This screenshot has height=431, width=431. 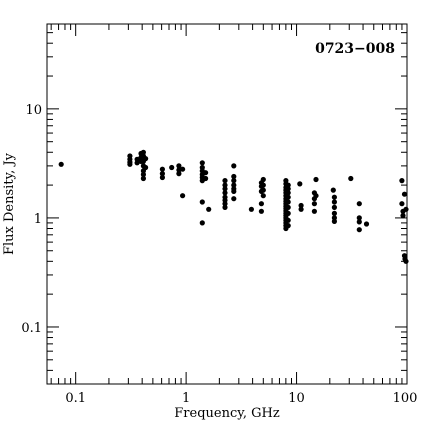 I want to click on y-tick-label: 10, so click(x=33, y=110).